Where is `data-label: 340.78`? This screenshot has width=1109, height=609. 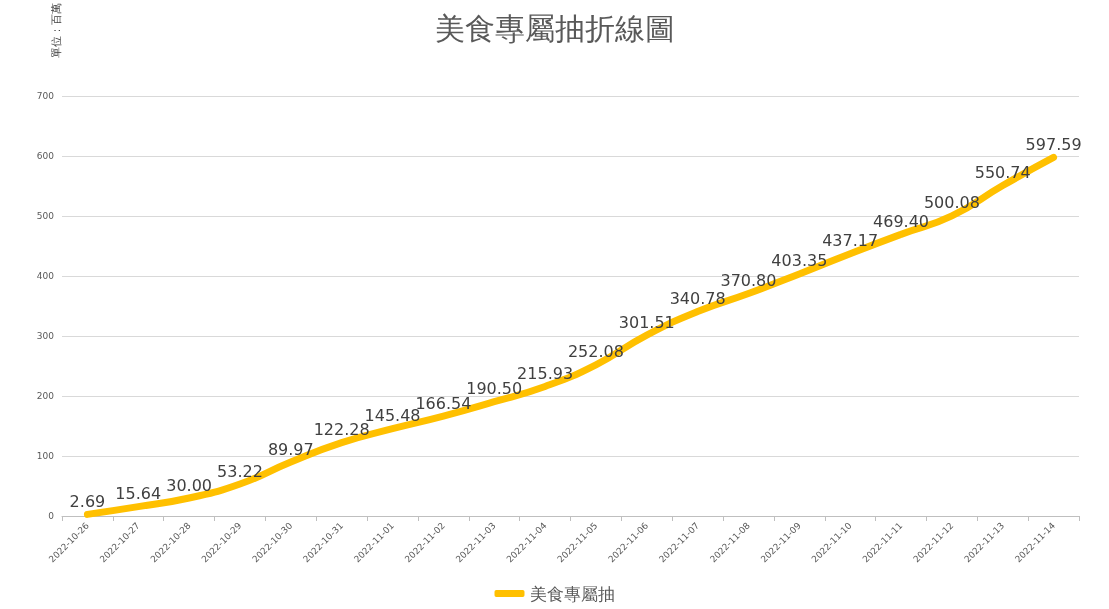
data-label: 340.78 is located at coordinates (697, 299).